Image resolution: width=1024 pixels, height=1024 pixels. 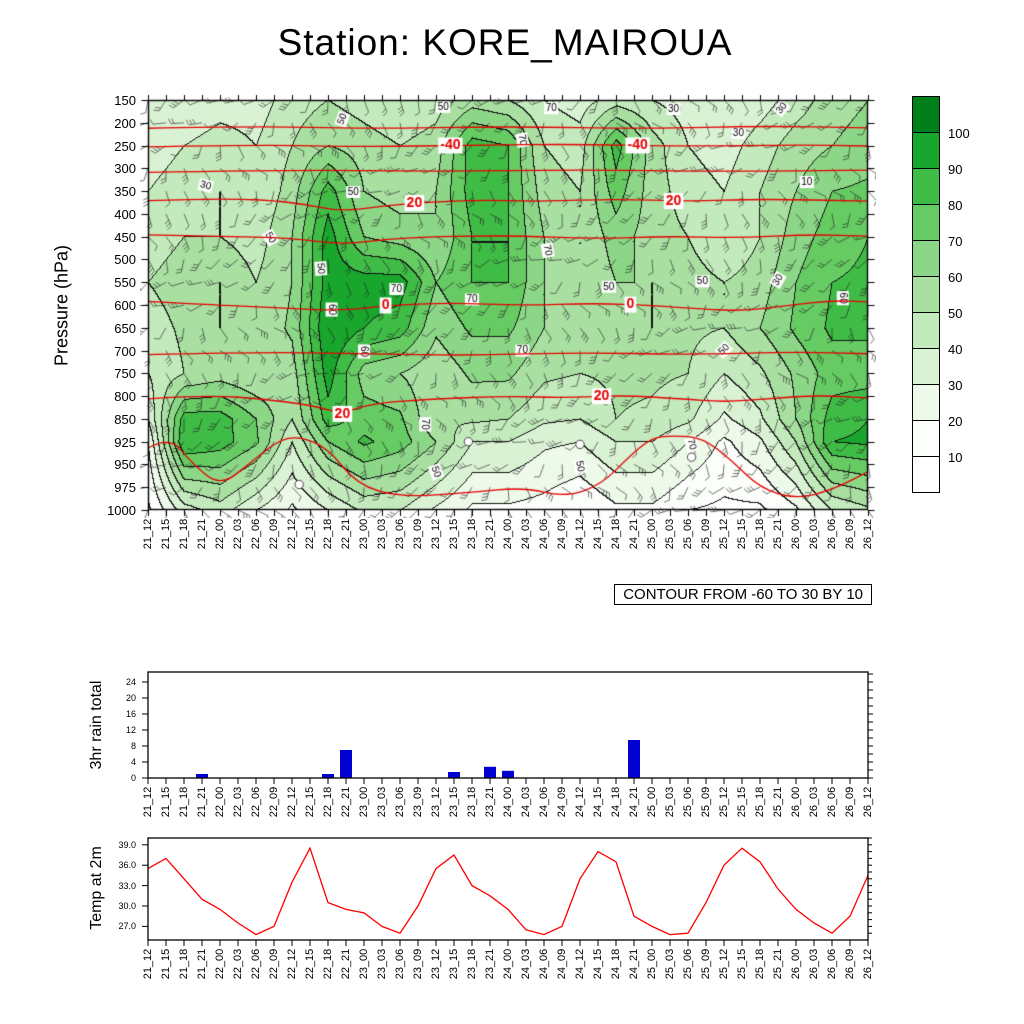 I want to click on rain-ytick-label: 24, so click(x=130, y=682).